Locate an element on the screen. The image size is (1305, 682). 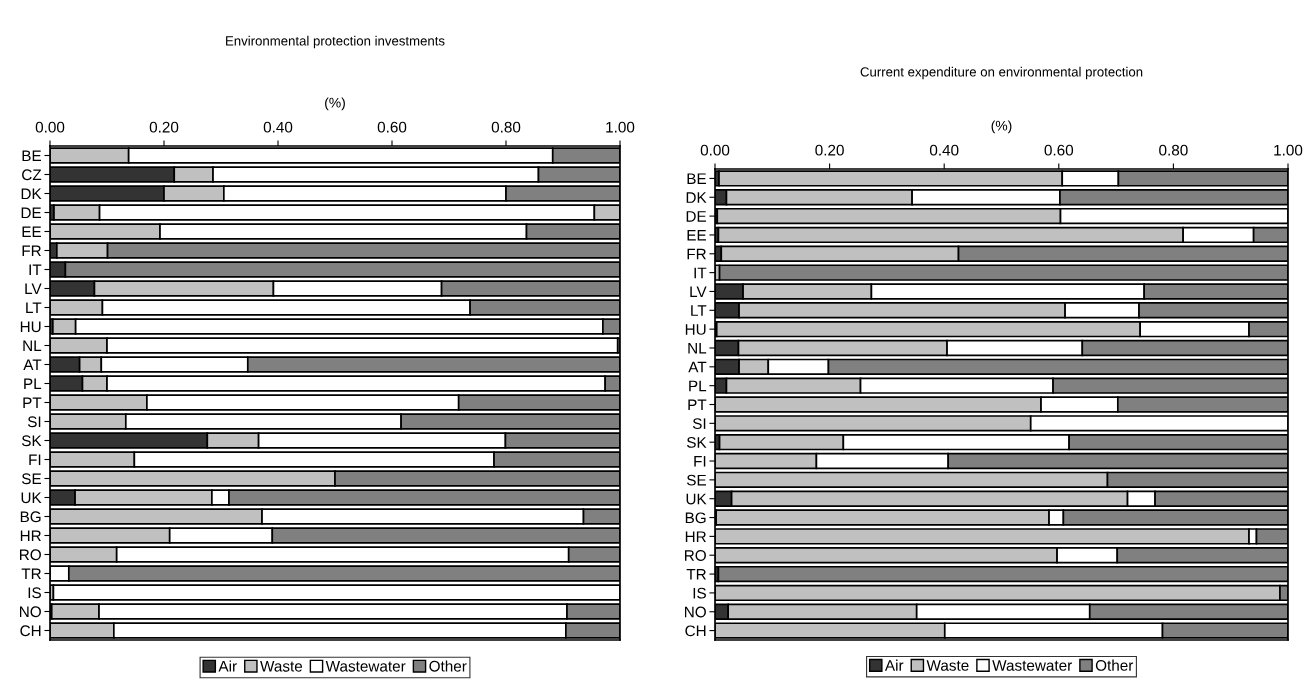
chart-title: Current expenditure on environmental protection is located at coordinates (1001, 73).